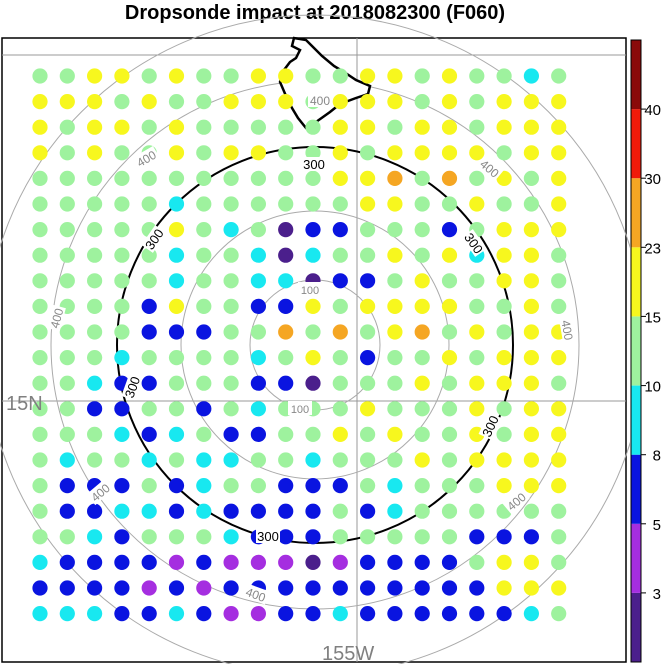  Describe the element at coordinates (657, 456) in the screenshot. I see `colorbar-tick-label: 8` at that location.